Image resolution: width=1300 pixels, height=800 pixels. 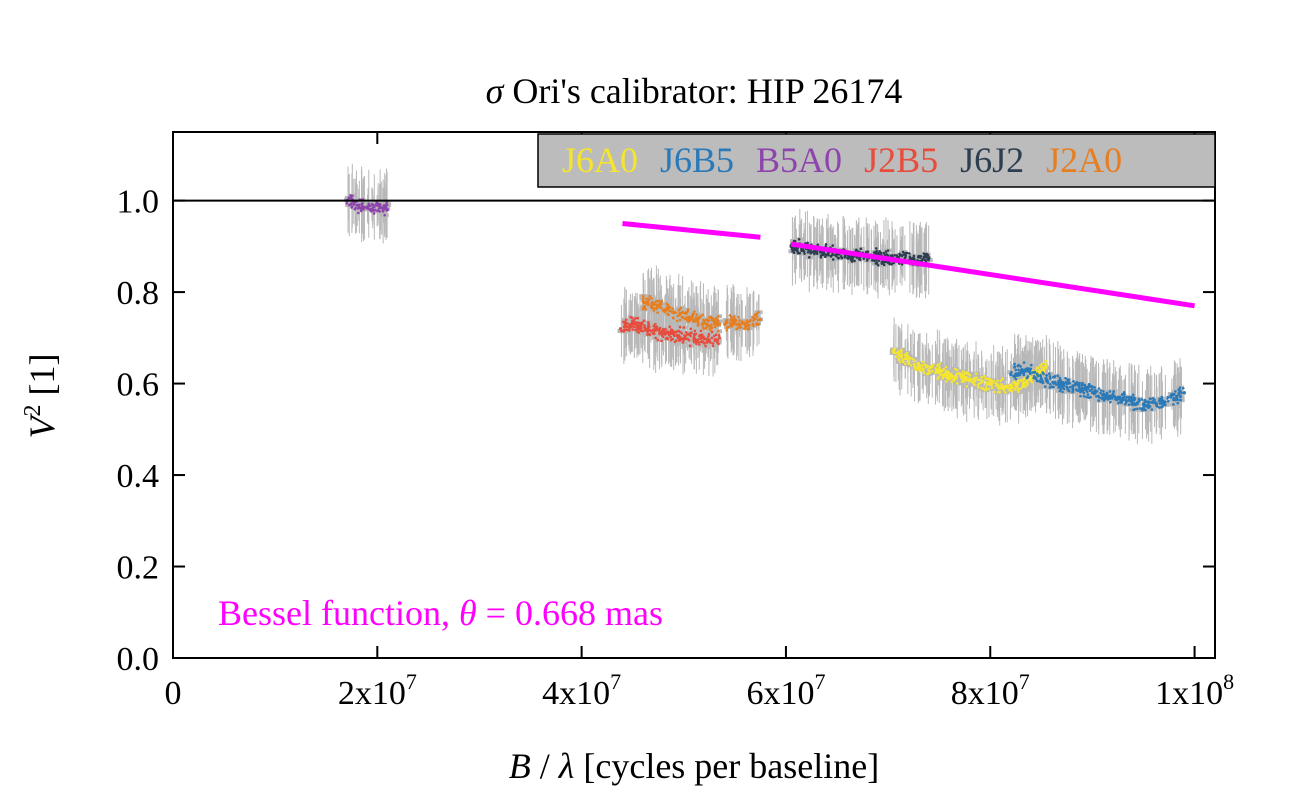 I want to click on legend-item-B5A0: B5A0, so click(x=799, y=160).